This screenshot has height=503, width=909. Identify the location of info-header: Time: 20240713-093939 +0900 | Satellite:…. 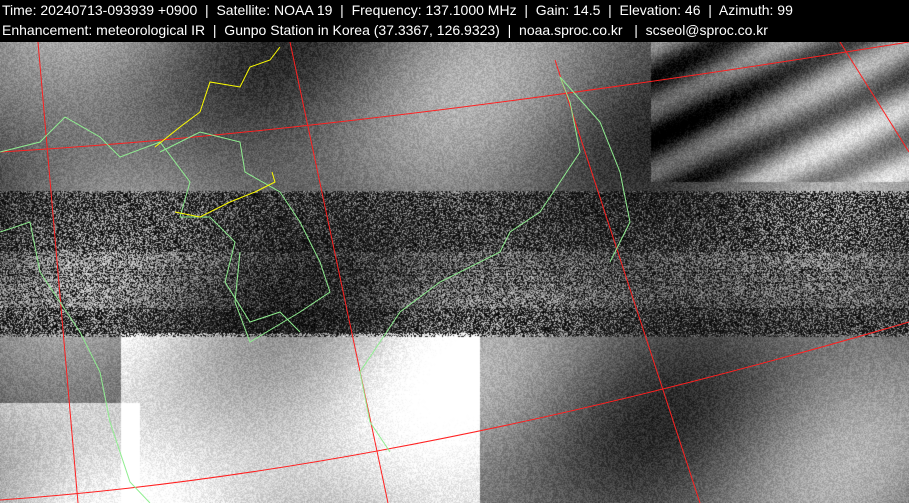
(454, 21).